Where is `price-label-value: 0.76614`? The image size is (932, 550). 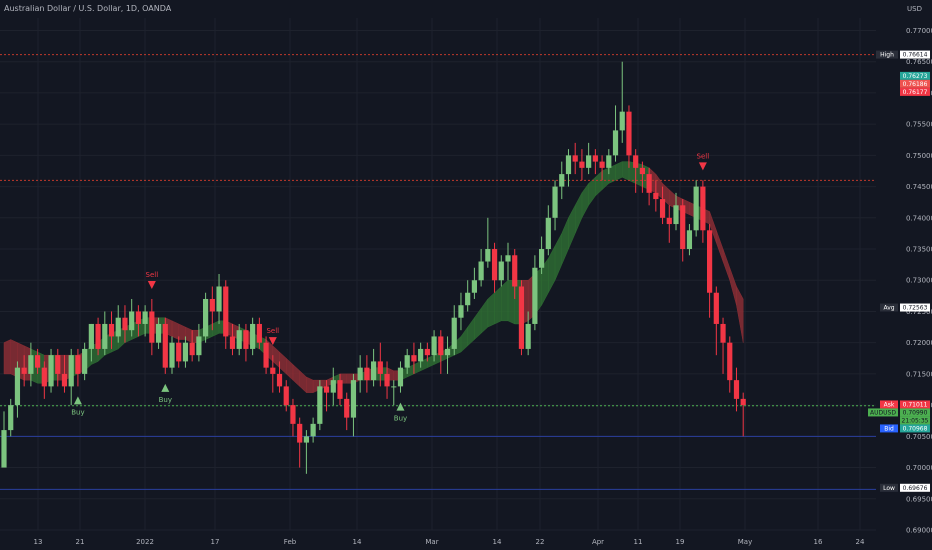 price-label-value: 0.76614 is located at coordinates (915, 55).